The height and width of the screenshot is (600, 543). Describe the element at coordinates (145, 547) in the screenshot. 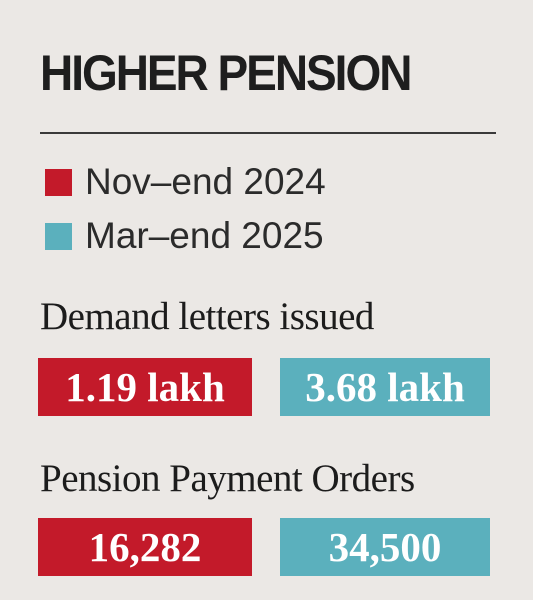

I see `value-box-ppo-2024: 16,282` at that location.